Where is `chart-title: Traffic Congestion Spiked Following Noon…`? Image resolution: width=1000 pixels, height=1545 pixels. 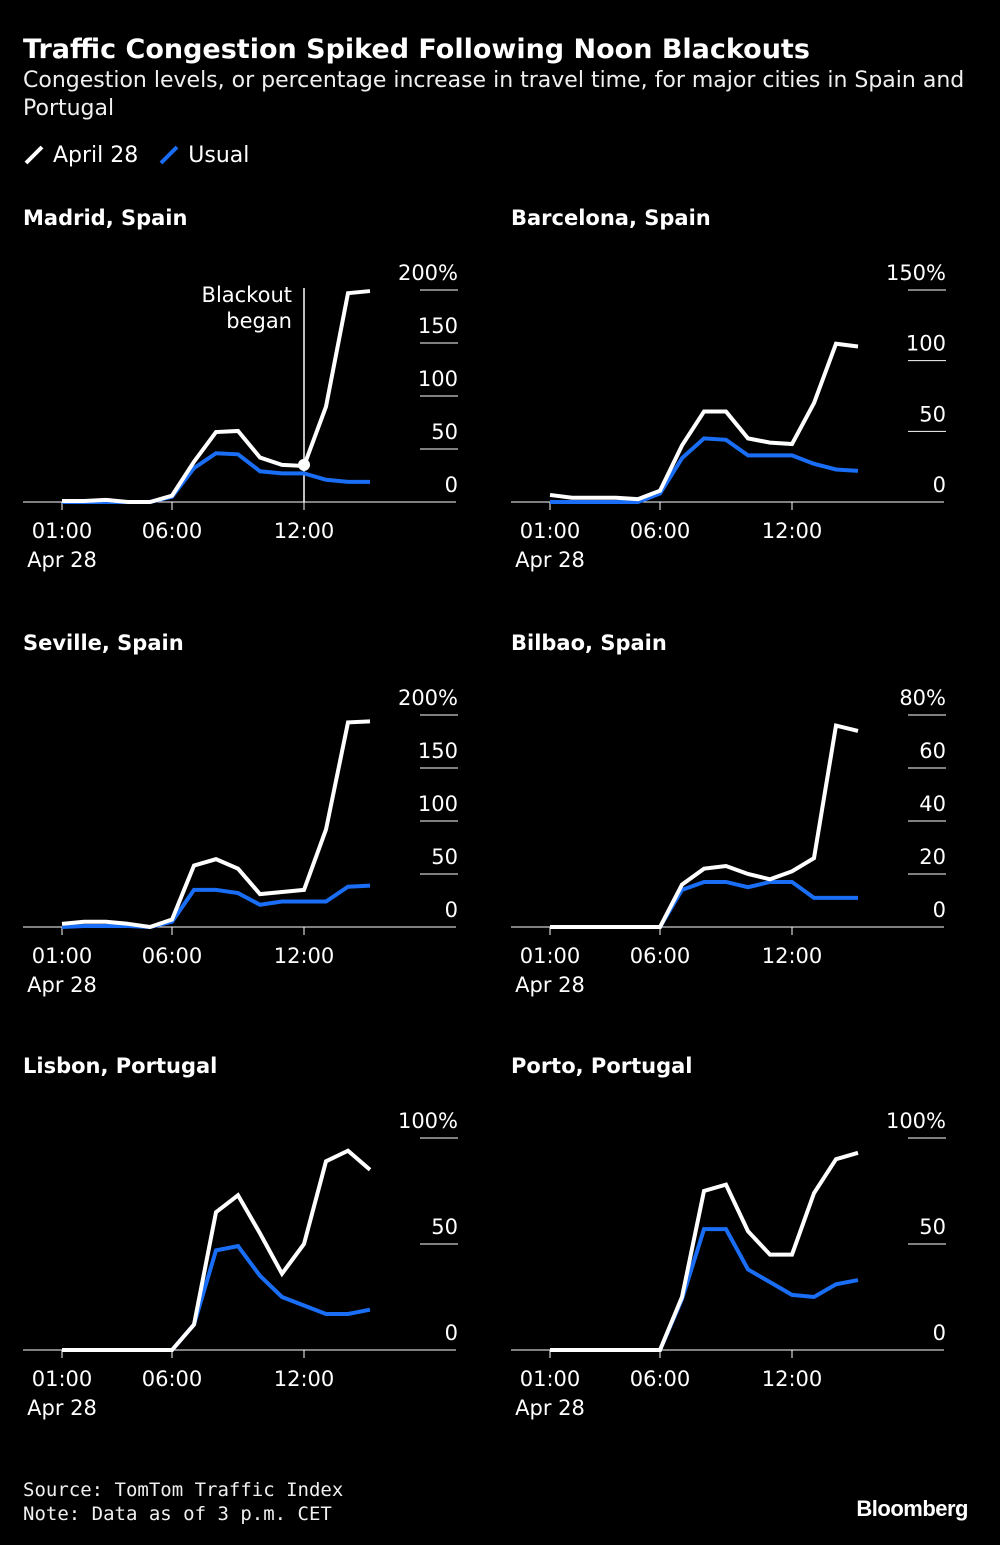 chart-title: Traffic Congestion Spiked Following Noon… is located at coordinates (416, 49).